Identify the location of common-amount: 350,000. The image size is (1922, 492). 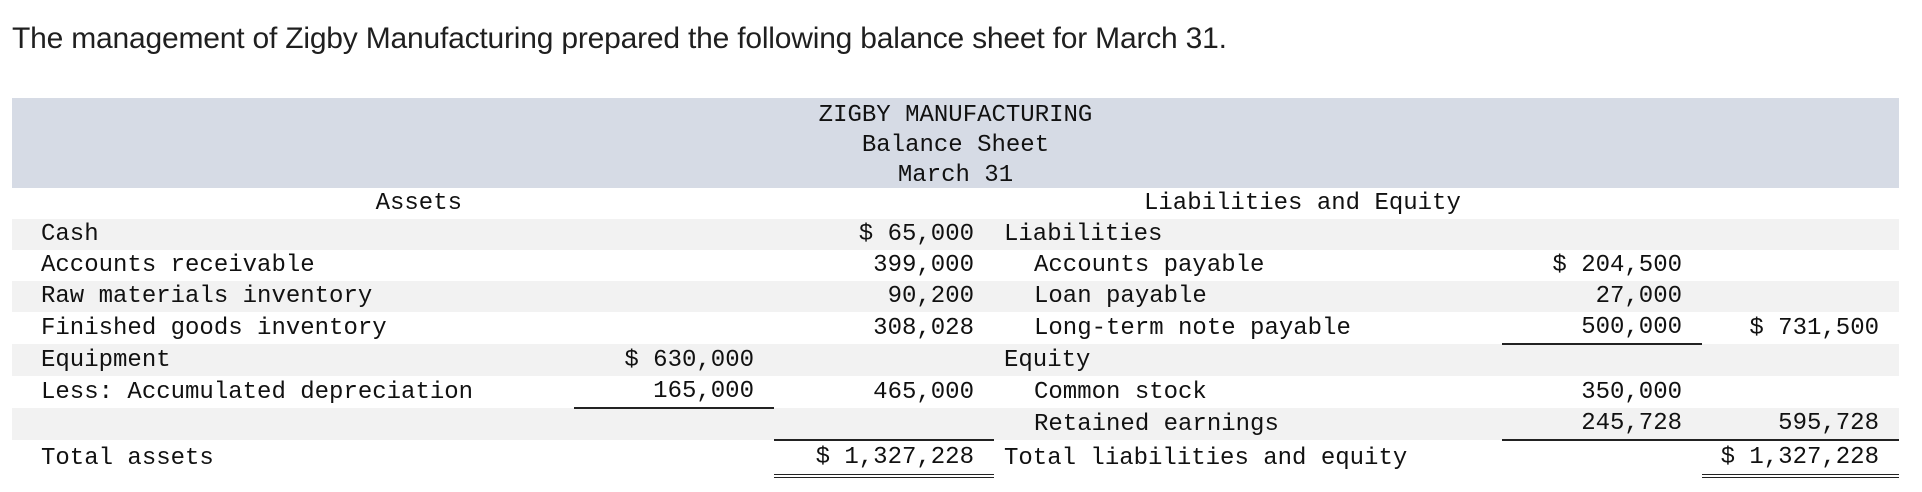
(1632, 392).